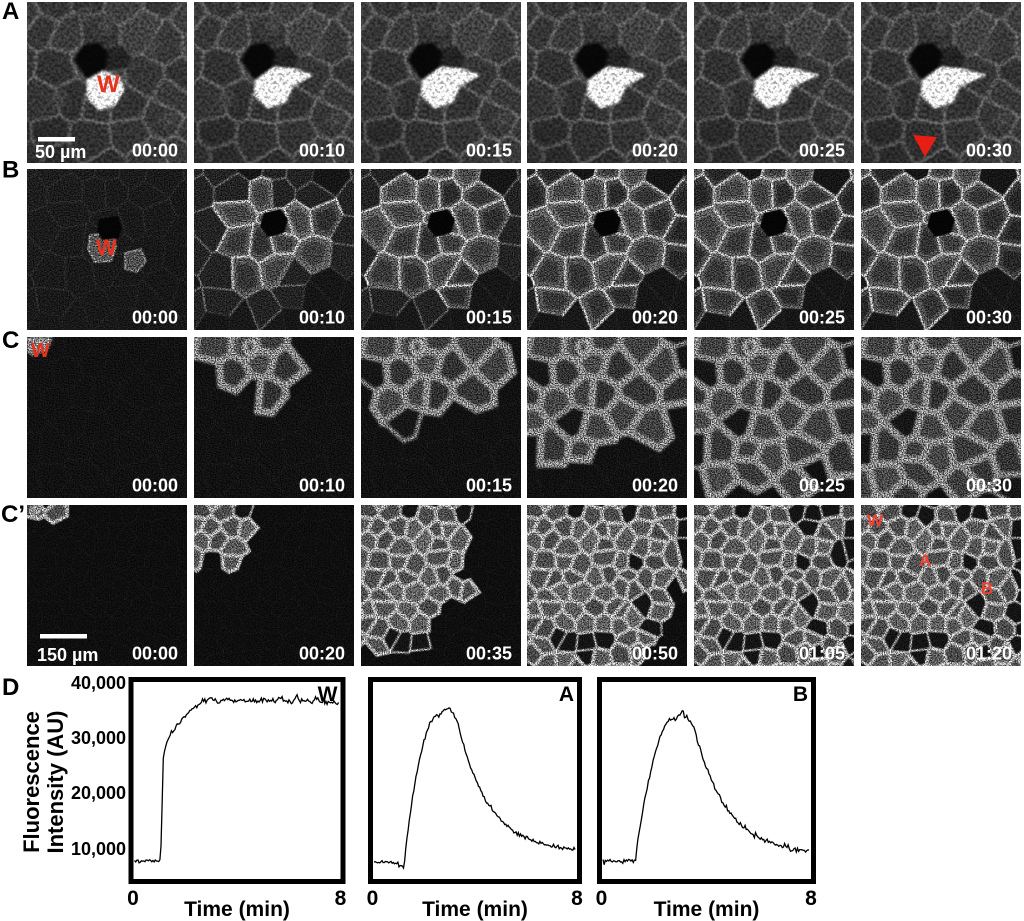  What do you see at coordinates (98, 849) in the screenshot?
I see `svg-text: 10,000` at bounding box center [98, 849].